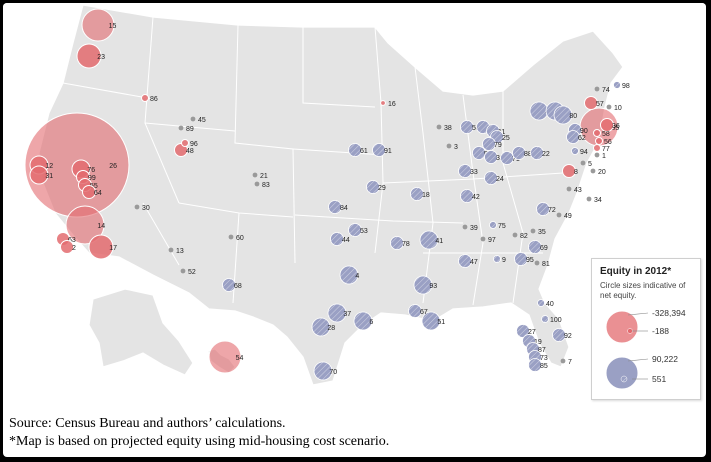 Image resolution: width=711 pixels, height=462 pixels. Describe the element at coordinates (584, 152) in the screenshot. I see `marker-label-94: 94` at that location.